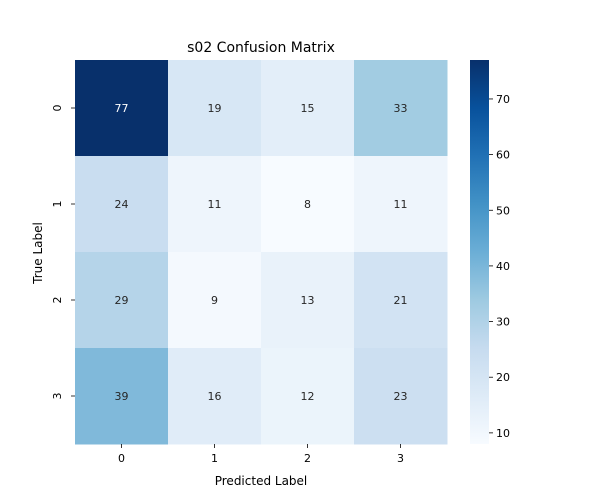 Image resolution: width=600 pixels, height=500 pixels. Describe the element at coordinates (57, 396) in the screenshot. I see `y-tick-label: 3` at that location.